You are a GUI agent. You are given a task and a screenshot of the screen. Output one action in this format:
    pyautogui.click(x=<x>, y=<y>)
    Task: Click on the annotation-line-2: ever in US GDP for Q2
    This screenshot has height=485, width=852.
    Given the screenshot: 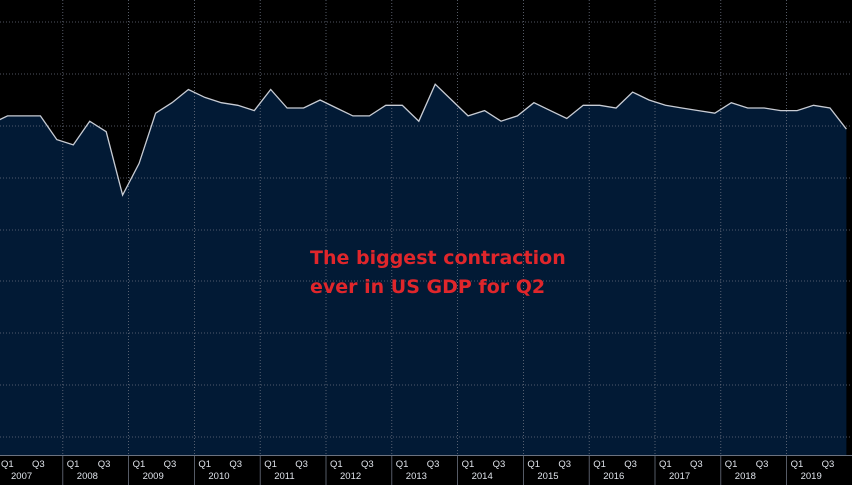 What is the action you would take?
    pyautogui.click(x=428, y=287)
    